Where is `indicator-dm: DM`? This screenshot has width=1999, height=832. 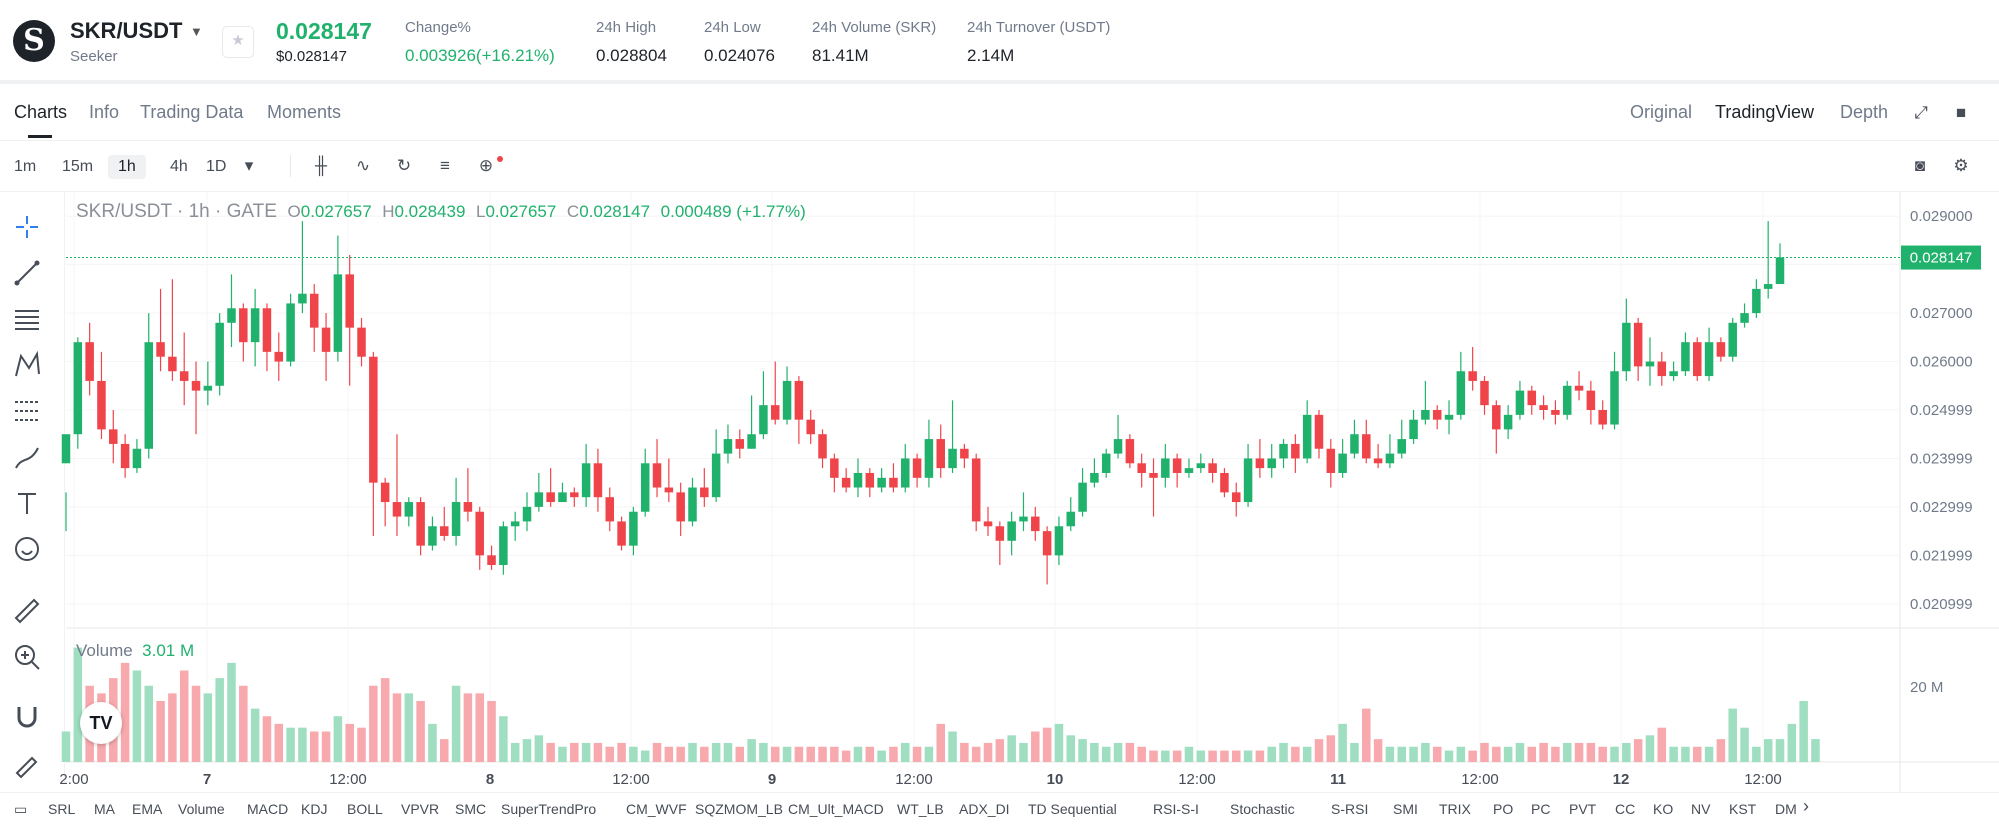
indicator-dm: DM is located at coordinates (1786, 809).